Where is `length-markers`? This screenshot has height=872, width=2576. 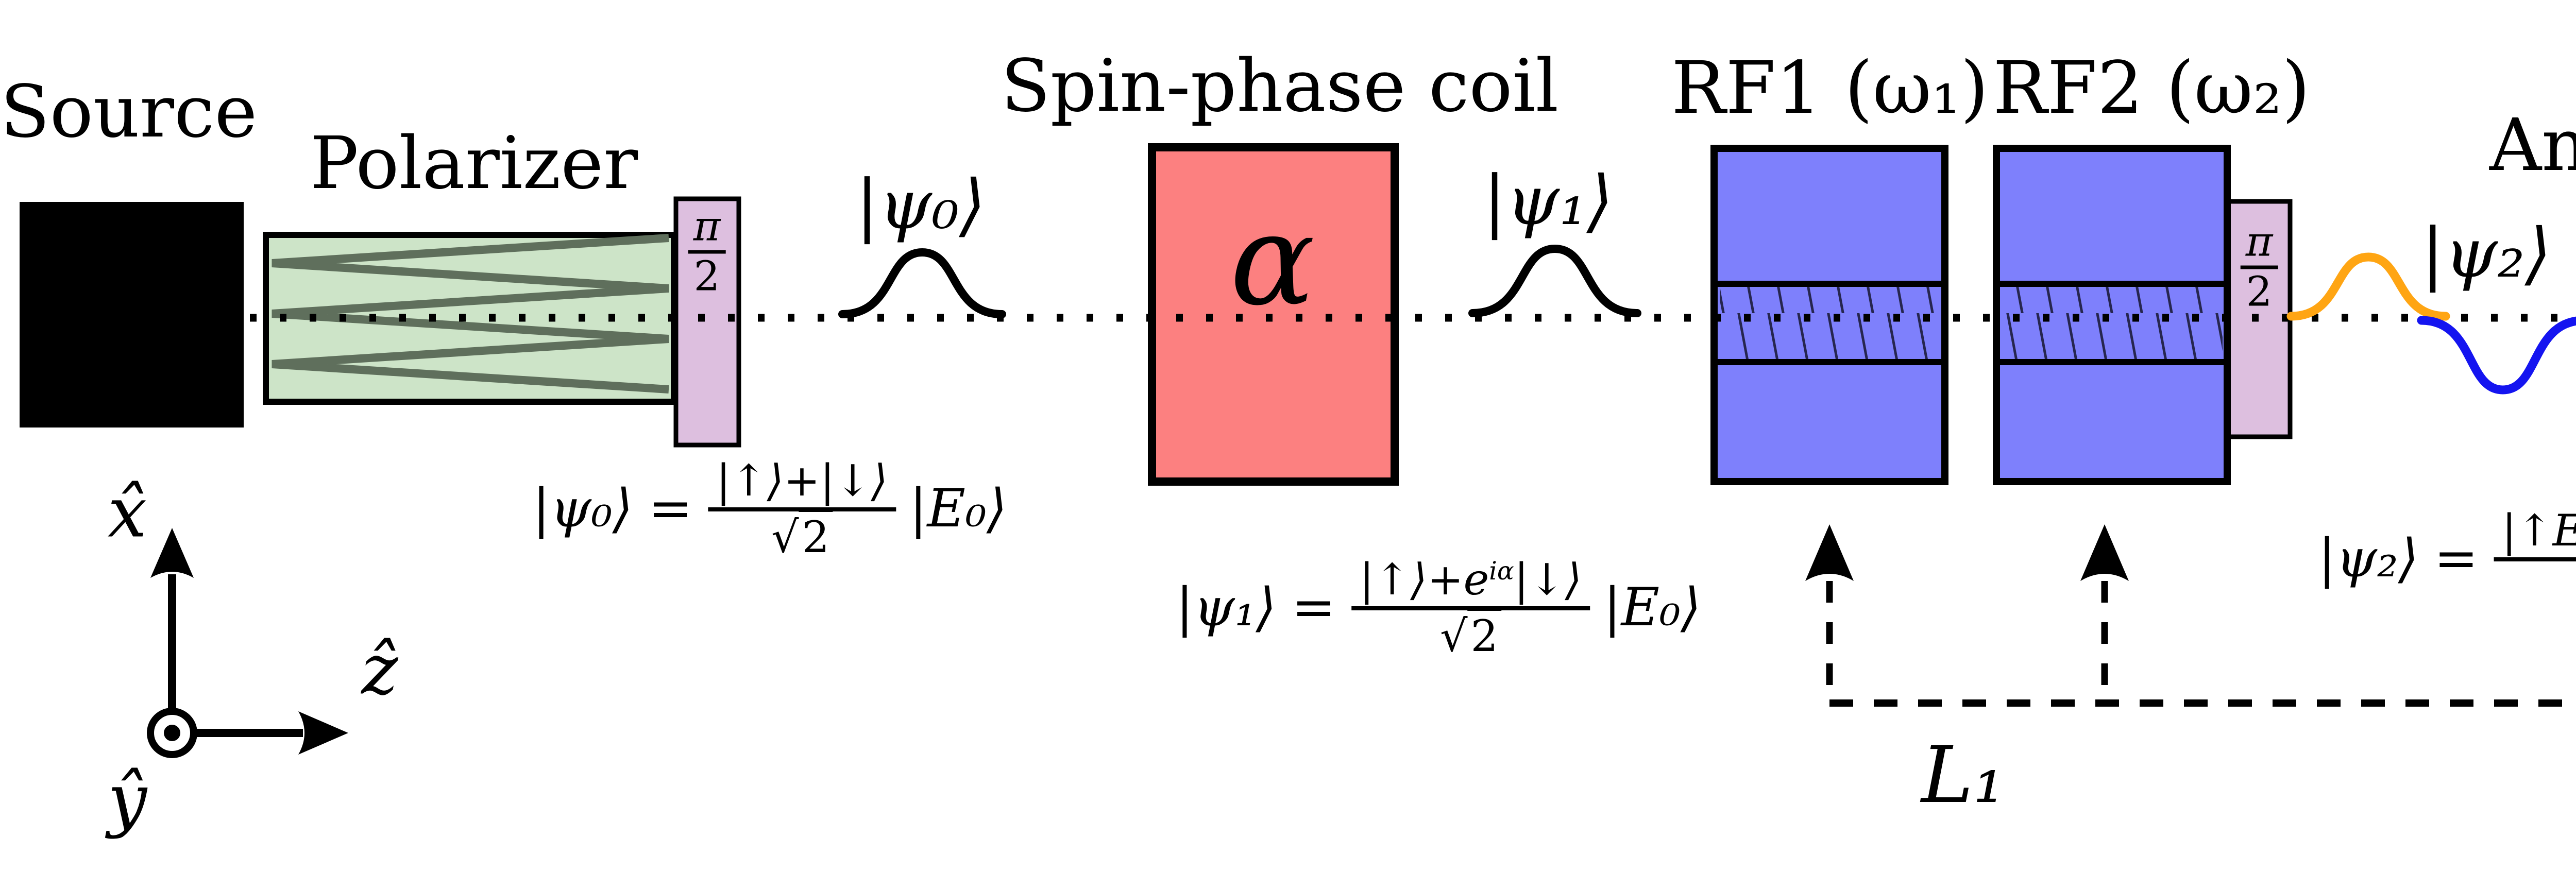
length-markers is located at coordinates (2190, 615).